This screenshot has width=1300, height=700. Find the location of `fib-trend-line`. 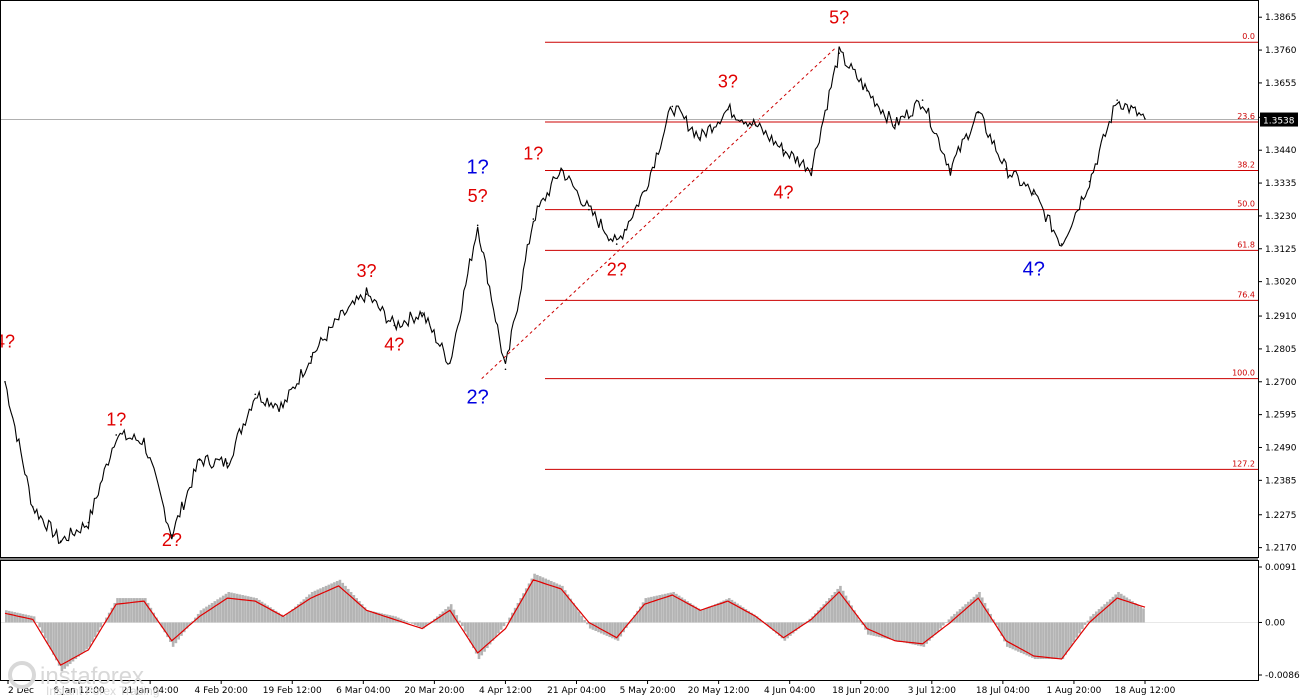

fib-trend-line is located at coordinates (658, 213).